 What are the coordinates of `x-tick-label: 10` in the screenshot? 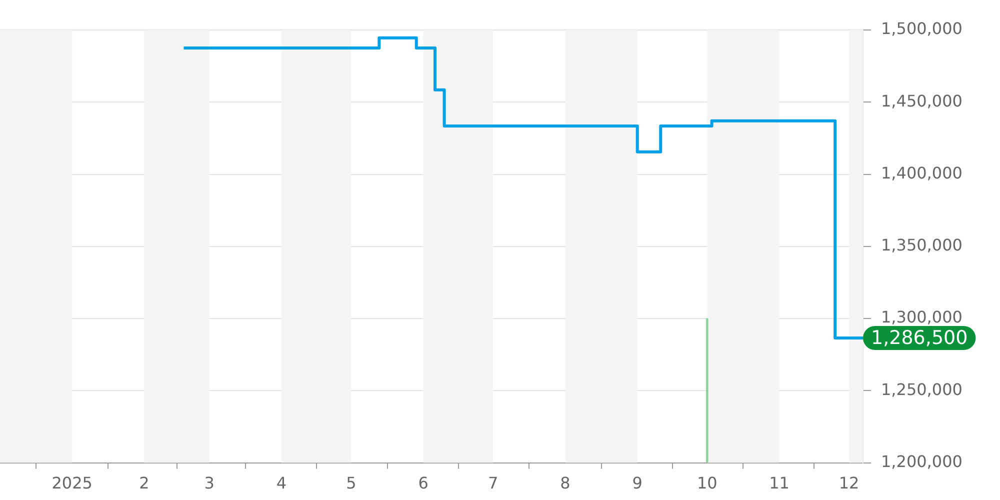 It's located at (707, 483).